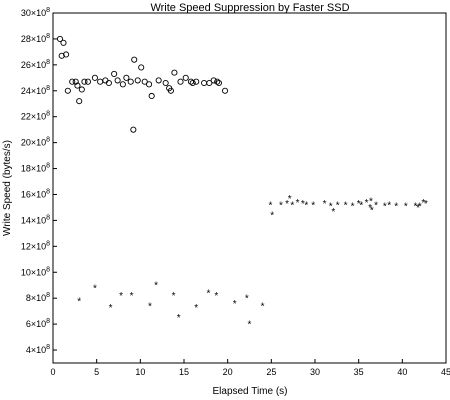  Describe the element at coordinates (402, 372) in the screenshot. I see `x-tick-label: 40` at that location.